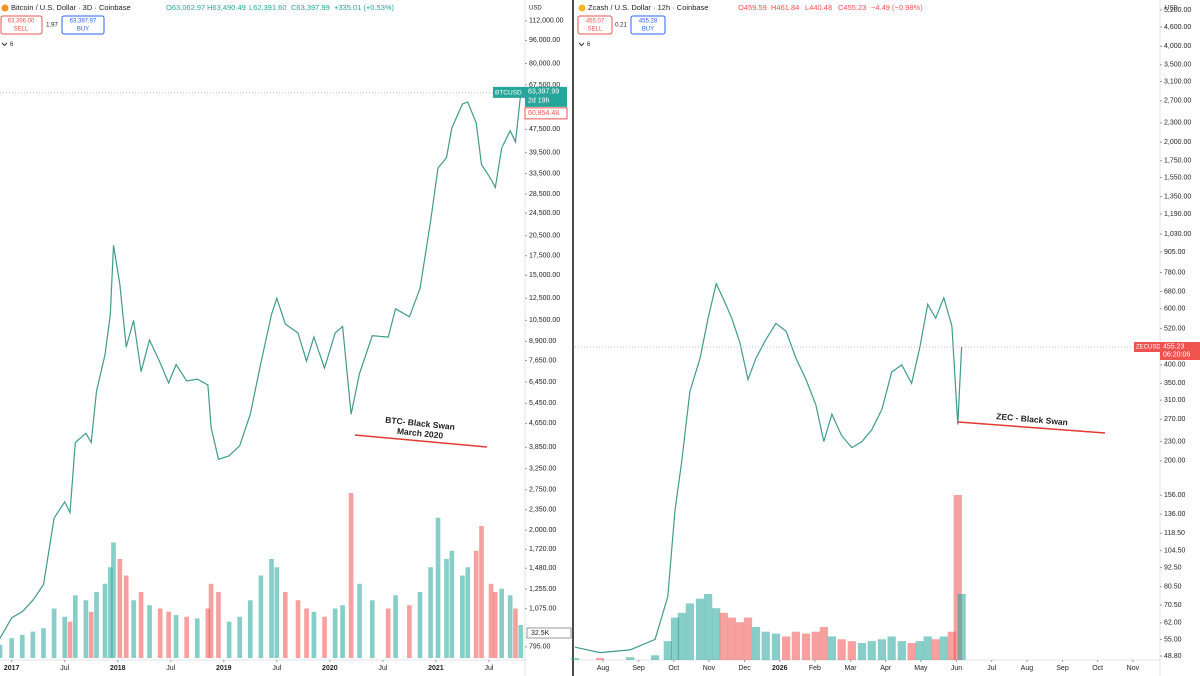 The width and height of the screenshot is (1200, 676). I want to click on spread: 1.97, so click(52, 26).